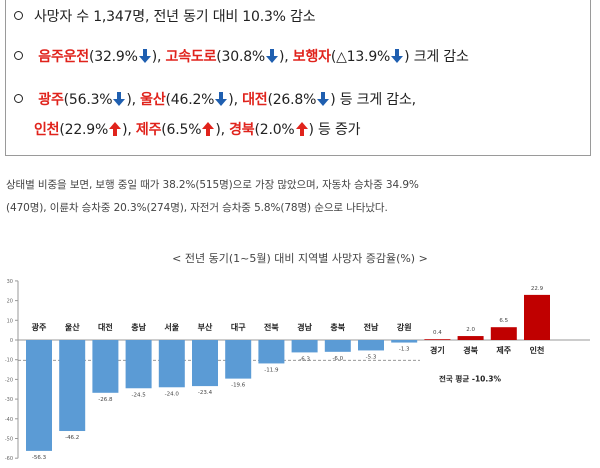  What do you see at coordinates (51, 100) in the screenshot?
I see `highlight-label: 광주` at bounding box center [51, 100].